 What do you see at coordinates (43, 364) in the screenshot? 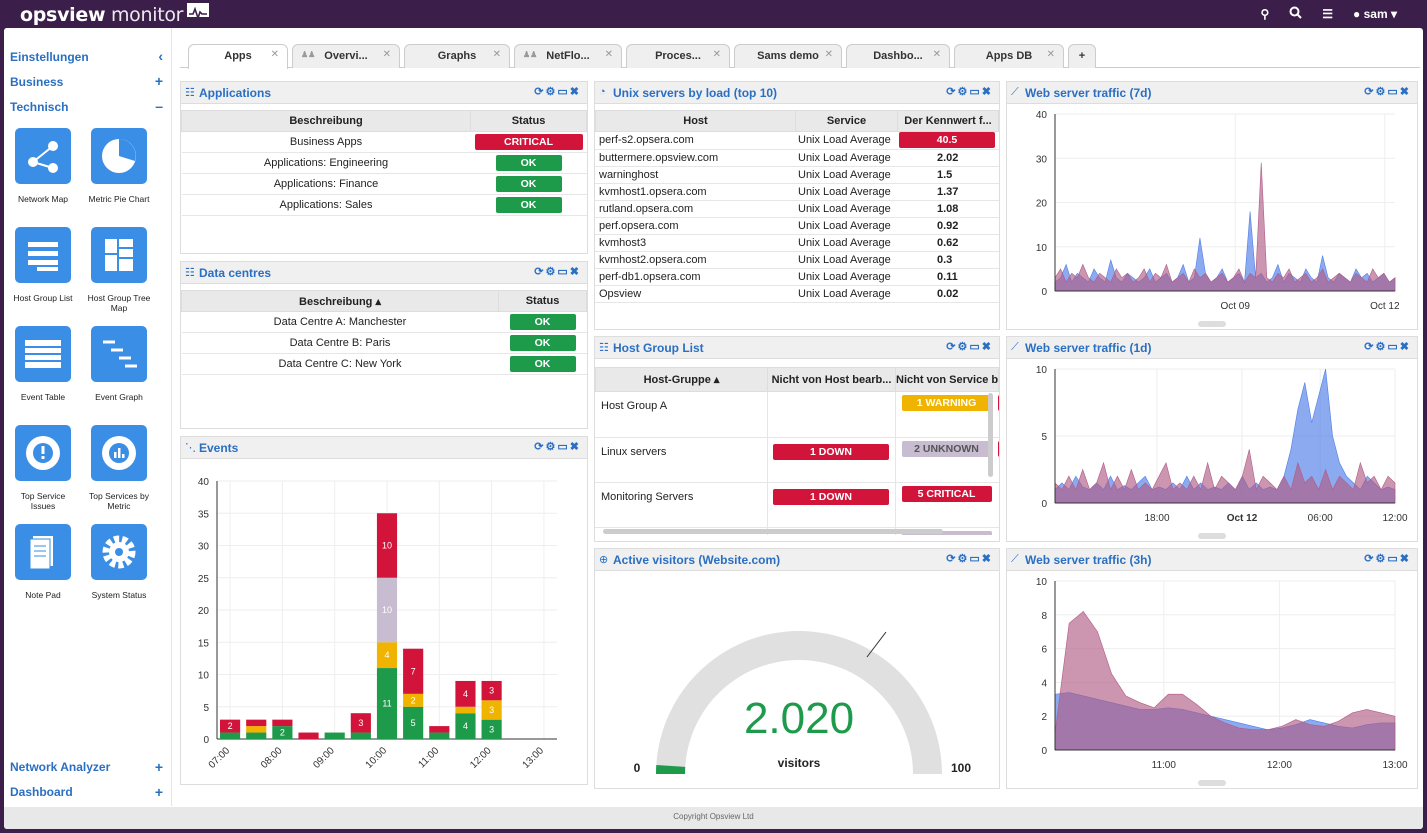
I see `tool-event-table: Event Table` at bounding box center [43, 364].